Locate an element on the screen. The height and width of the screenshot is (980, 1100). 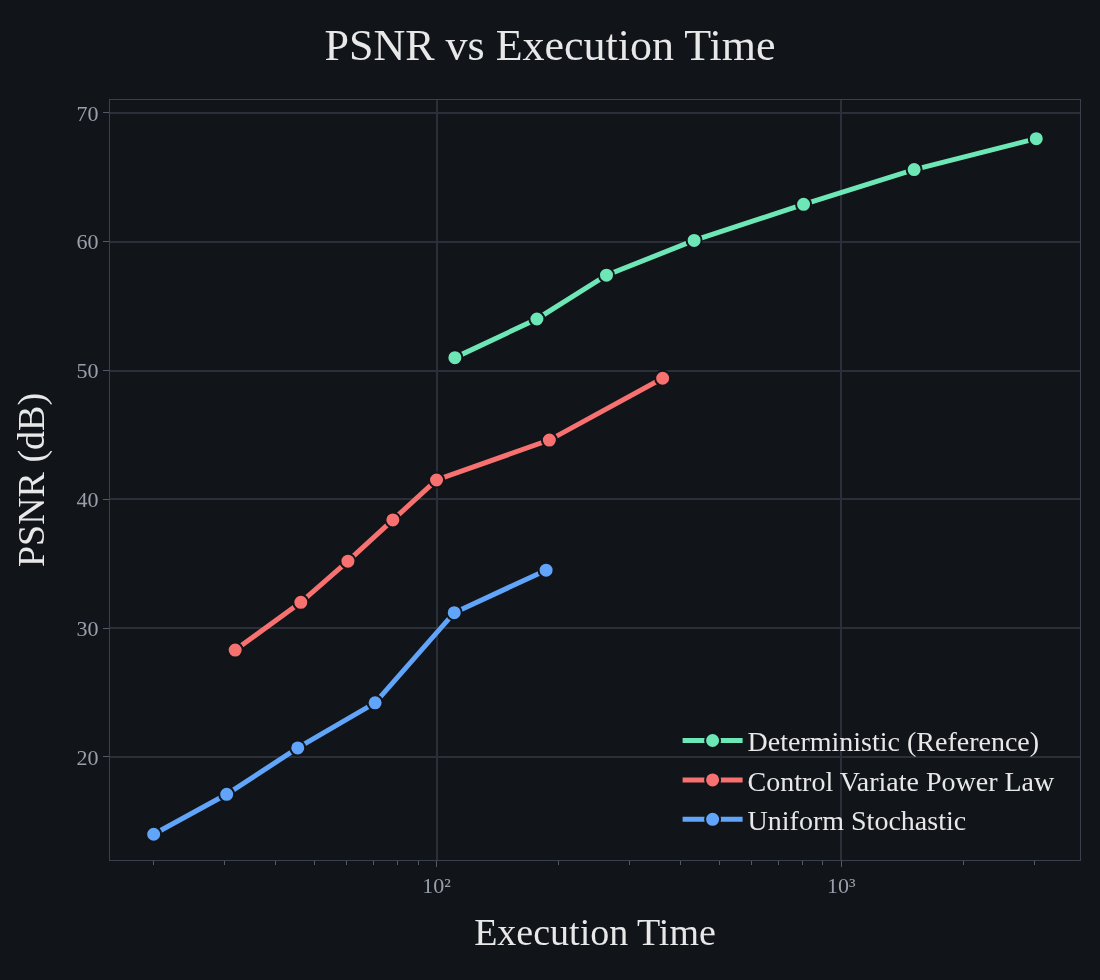
legend-label: Control Variate Power Law is located at coordinates (901, 781).